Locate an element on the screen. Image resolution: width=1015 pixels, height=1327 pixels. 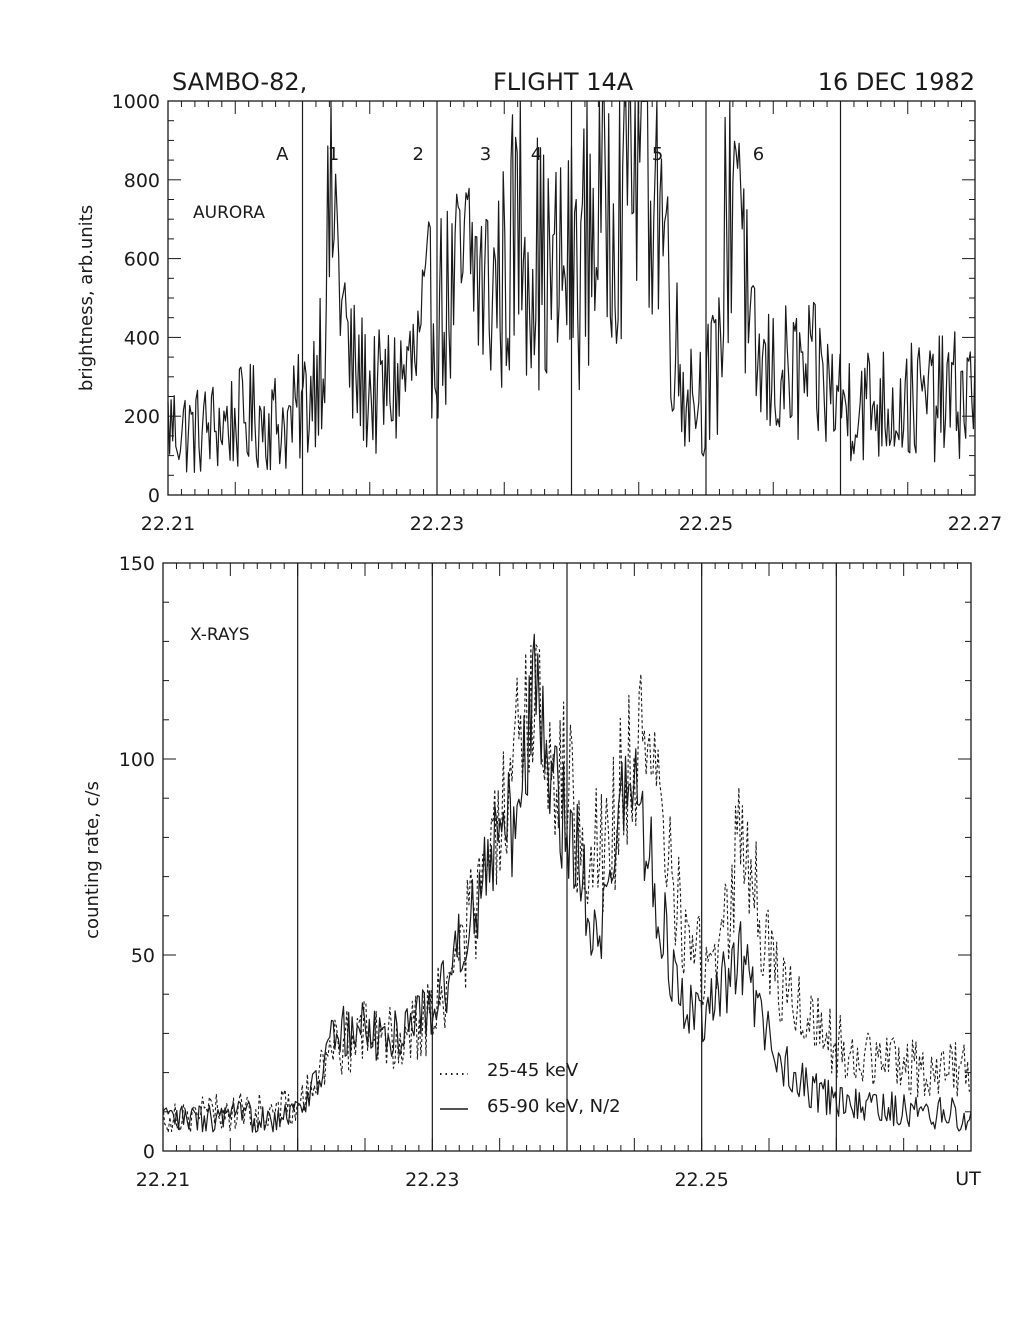
xray-panel-label: X-RAYS is located at coordinates (220, 635).